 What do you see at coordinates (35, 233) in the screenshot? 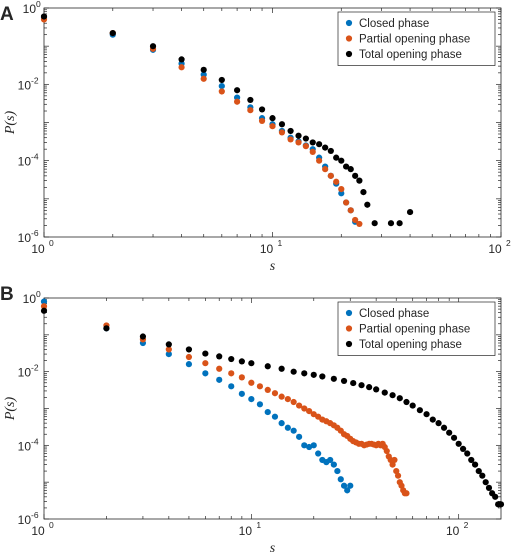
I see `y-tick-label-exponent: -6` at bounding box center [35, 233].